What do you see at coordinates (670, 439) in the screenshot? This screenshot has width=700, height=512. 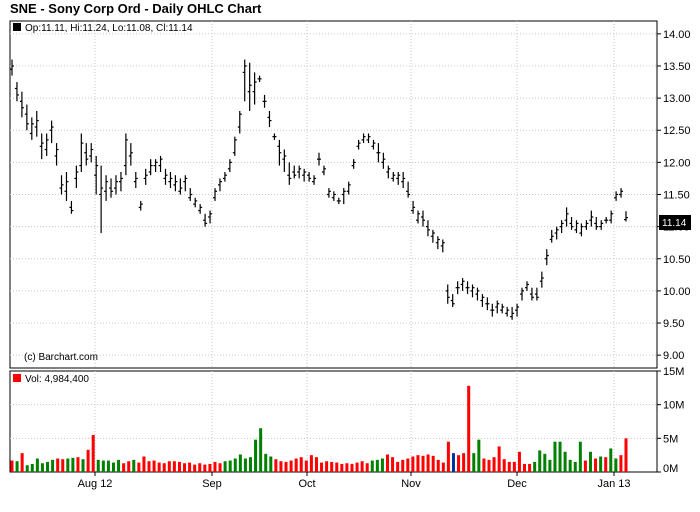 I see `volume-tick-label: 5M` at bounding box center [670, 439].